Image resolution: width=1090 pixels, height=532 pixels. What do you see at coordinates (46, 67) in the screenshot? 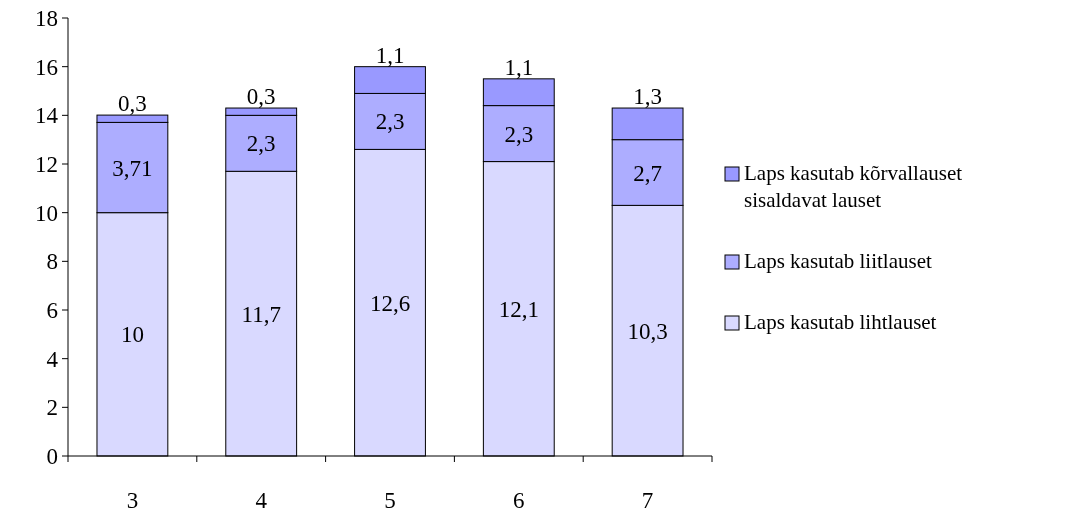
I see `y-tick-label: 16` at bounding box center [46, 67].